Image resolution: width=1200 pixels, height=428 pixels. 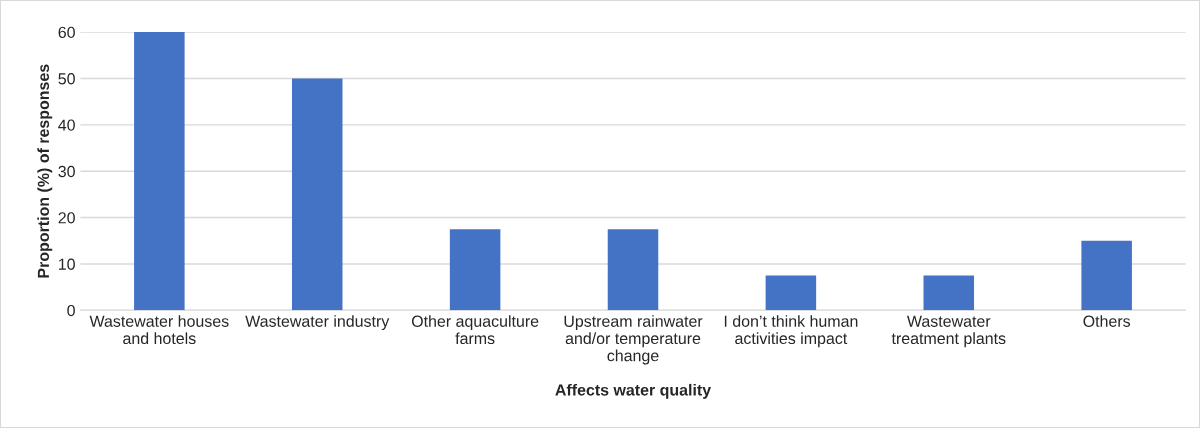 What do you see at coordinates (1107, 321) in the screenshot?
I see `x-tick-label: Others` at bounding box center [1107, 321].